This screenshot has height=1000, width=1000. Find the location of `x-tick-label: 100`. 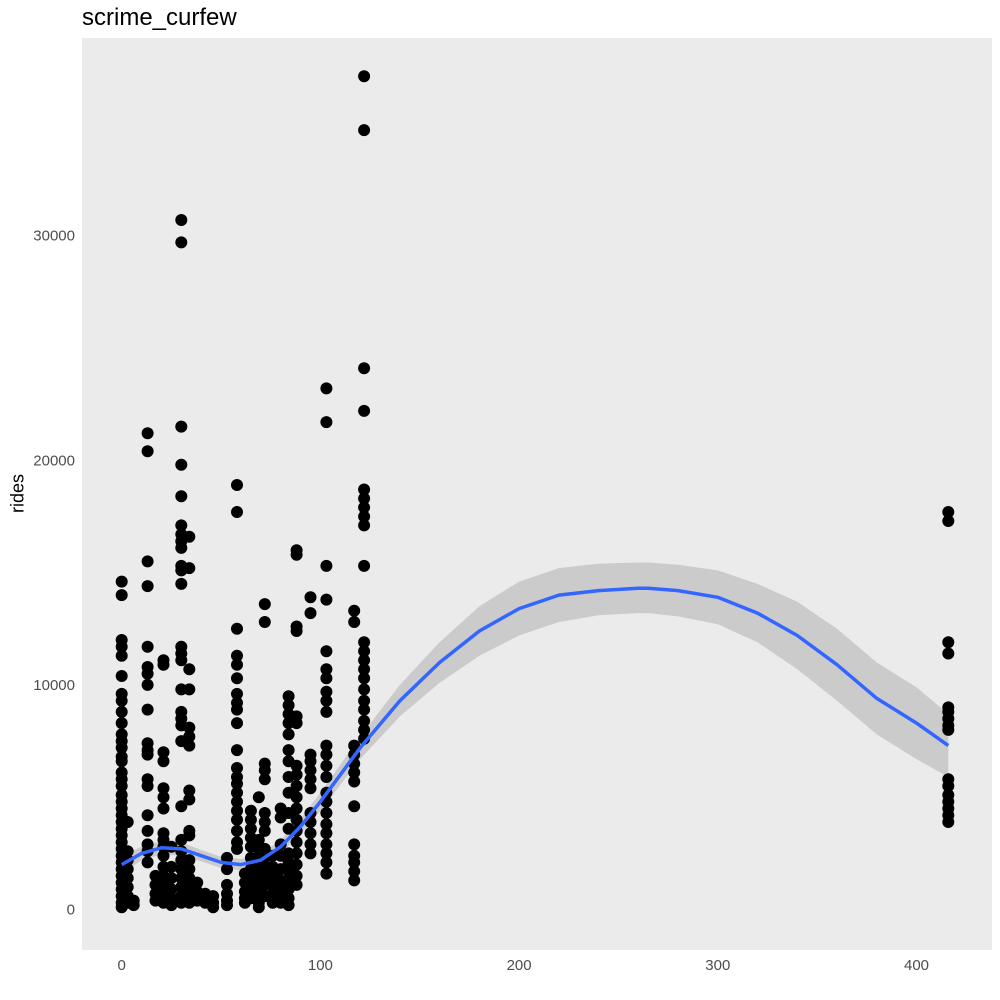

x-tick-label: 100 is located at coordinates (320, 965).